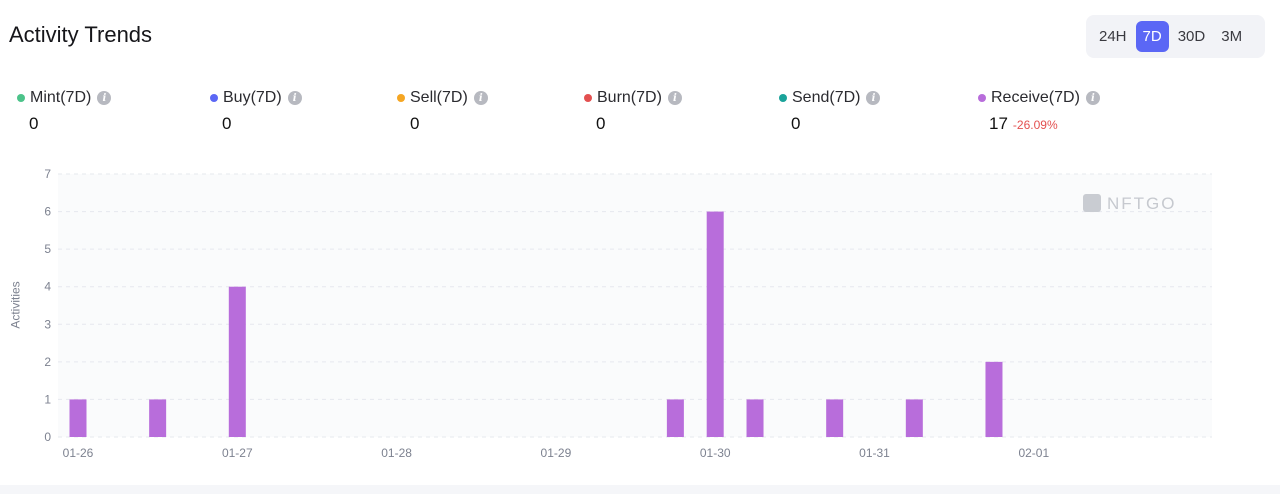  What do you see at coordinates (715, 453) in the screenshot?
I see `x-tick-label: 01-30` at bounding box center [715, 453].